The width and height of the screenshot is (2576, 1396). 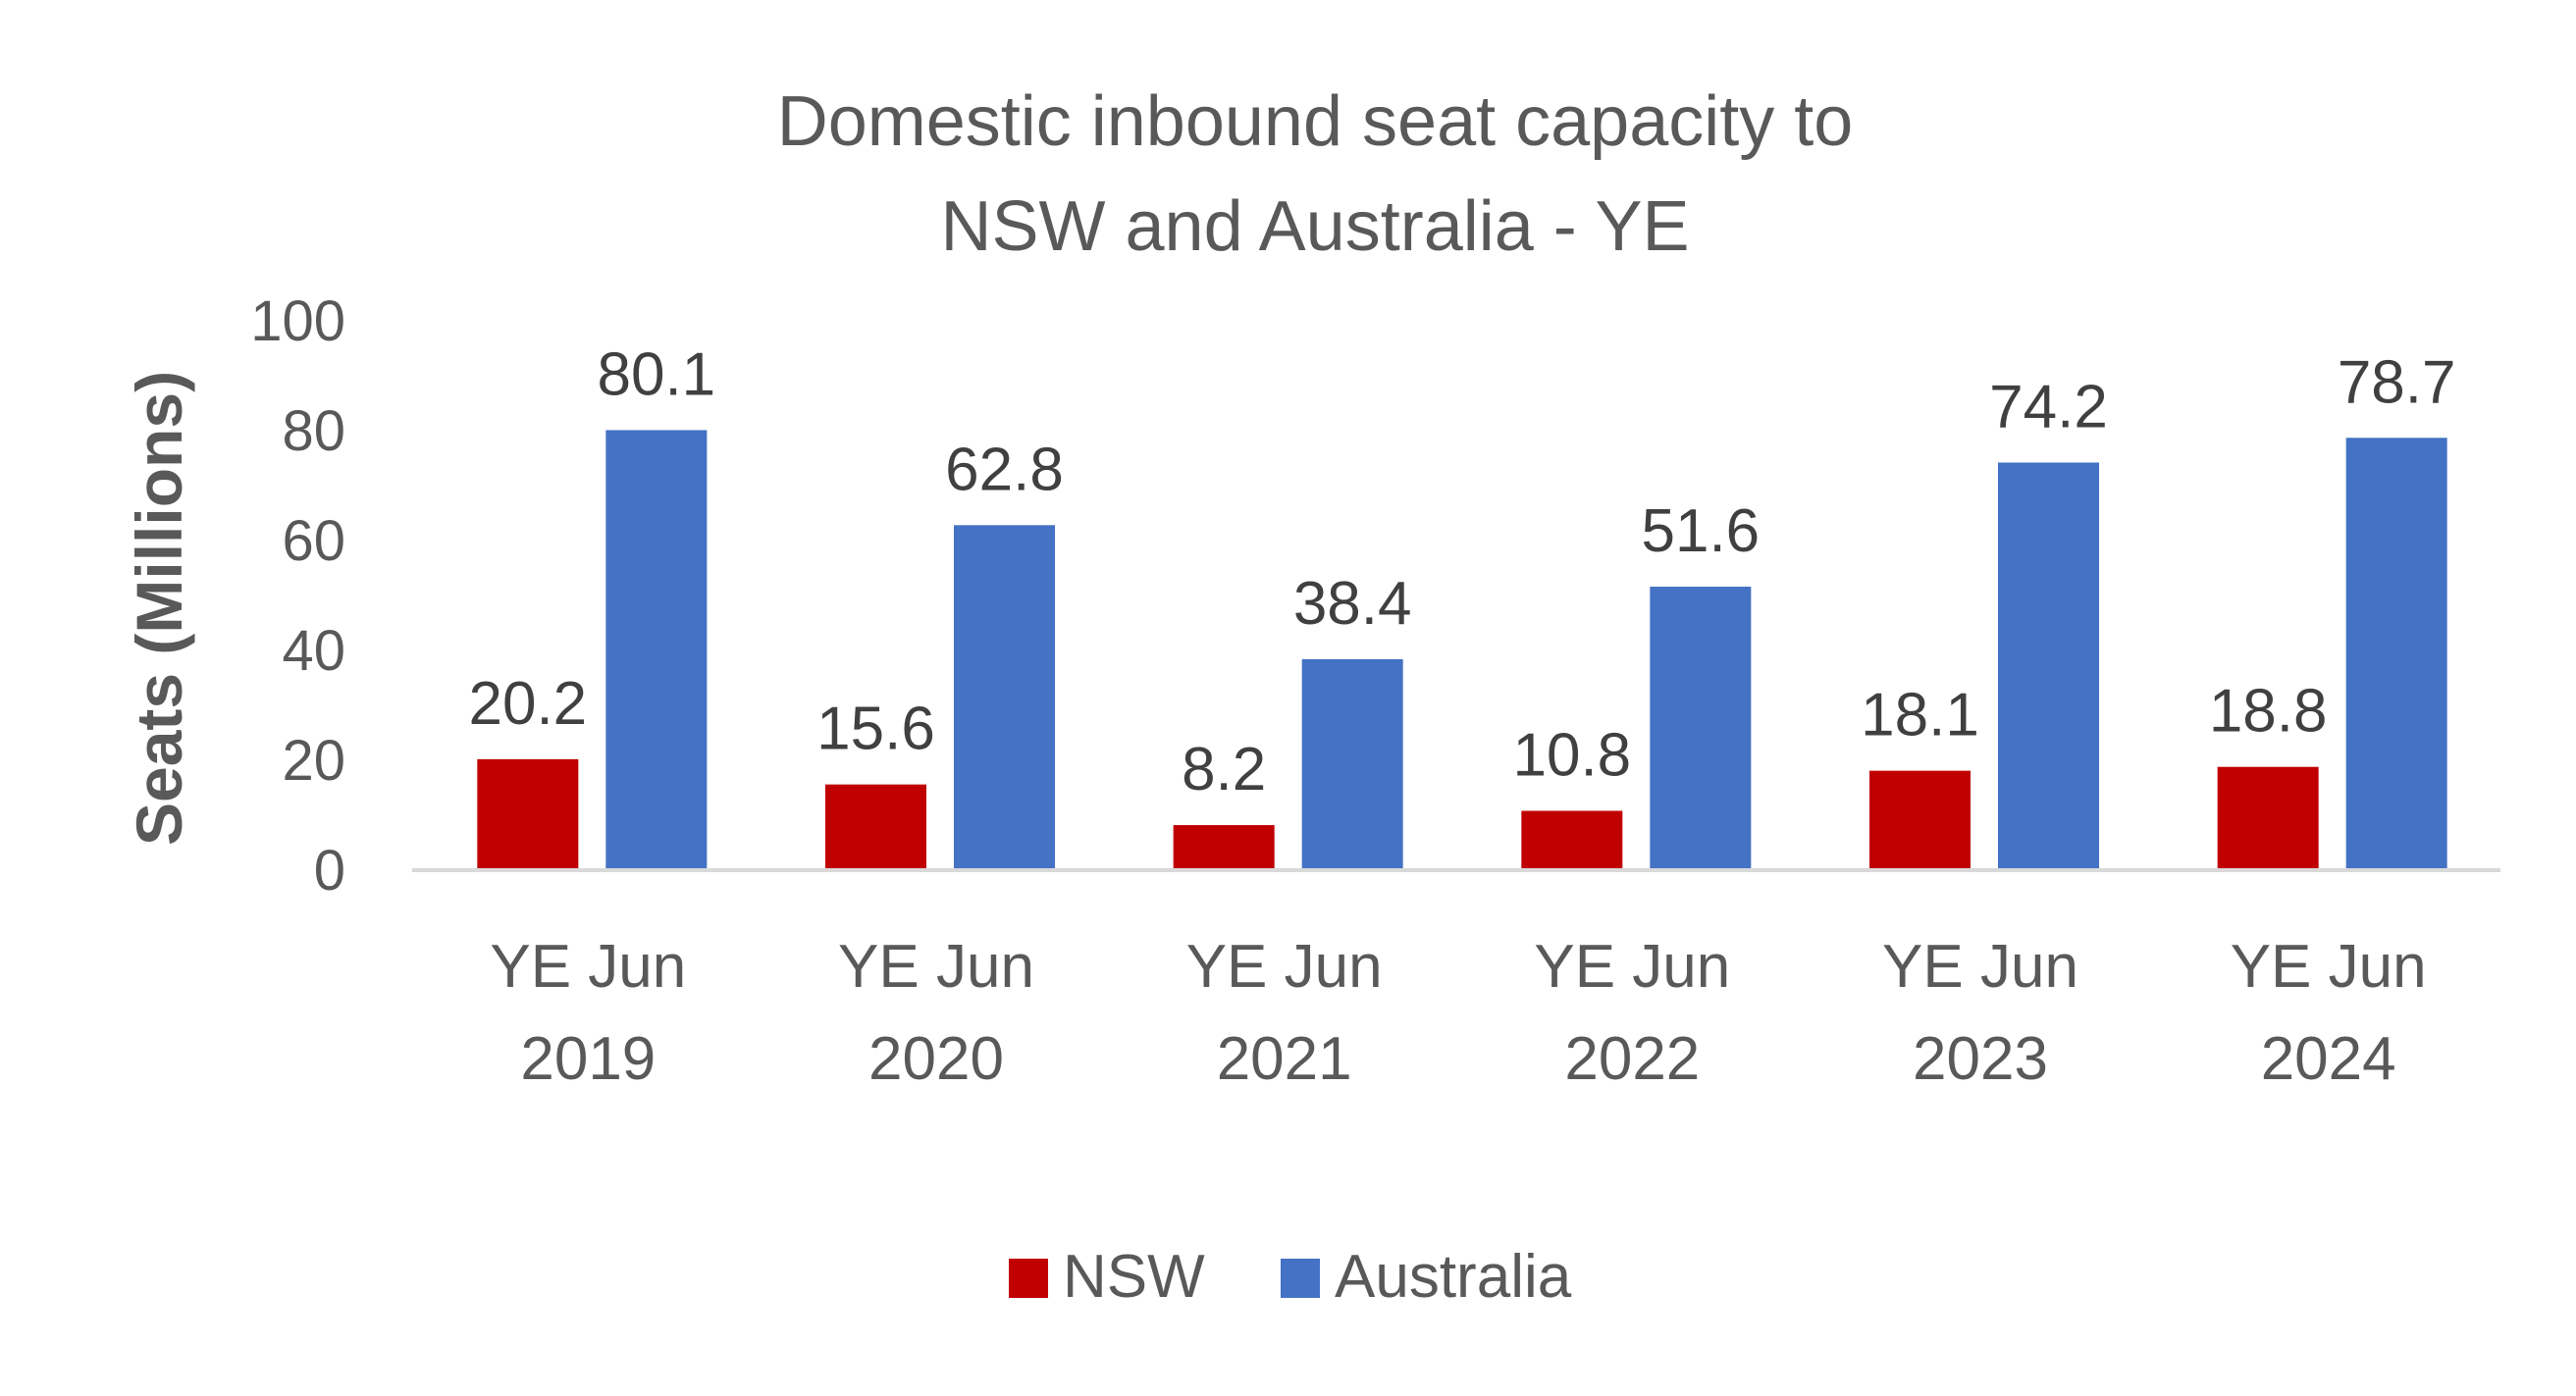 What do you see at coordinates (329, 871) in the screenshot?
I see `y-tick-label: 0` at bounding box center [329, 871].